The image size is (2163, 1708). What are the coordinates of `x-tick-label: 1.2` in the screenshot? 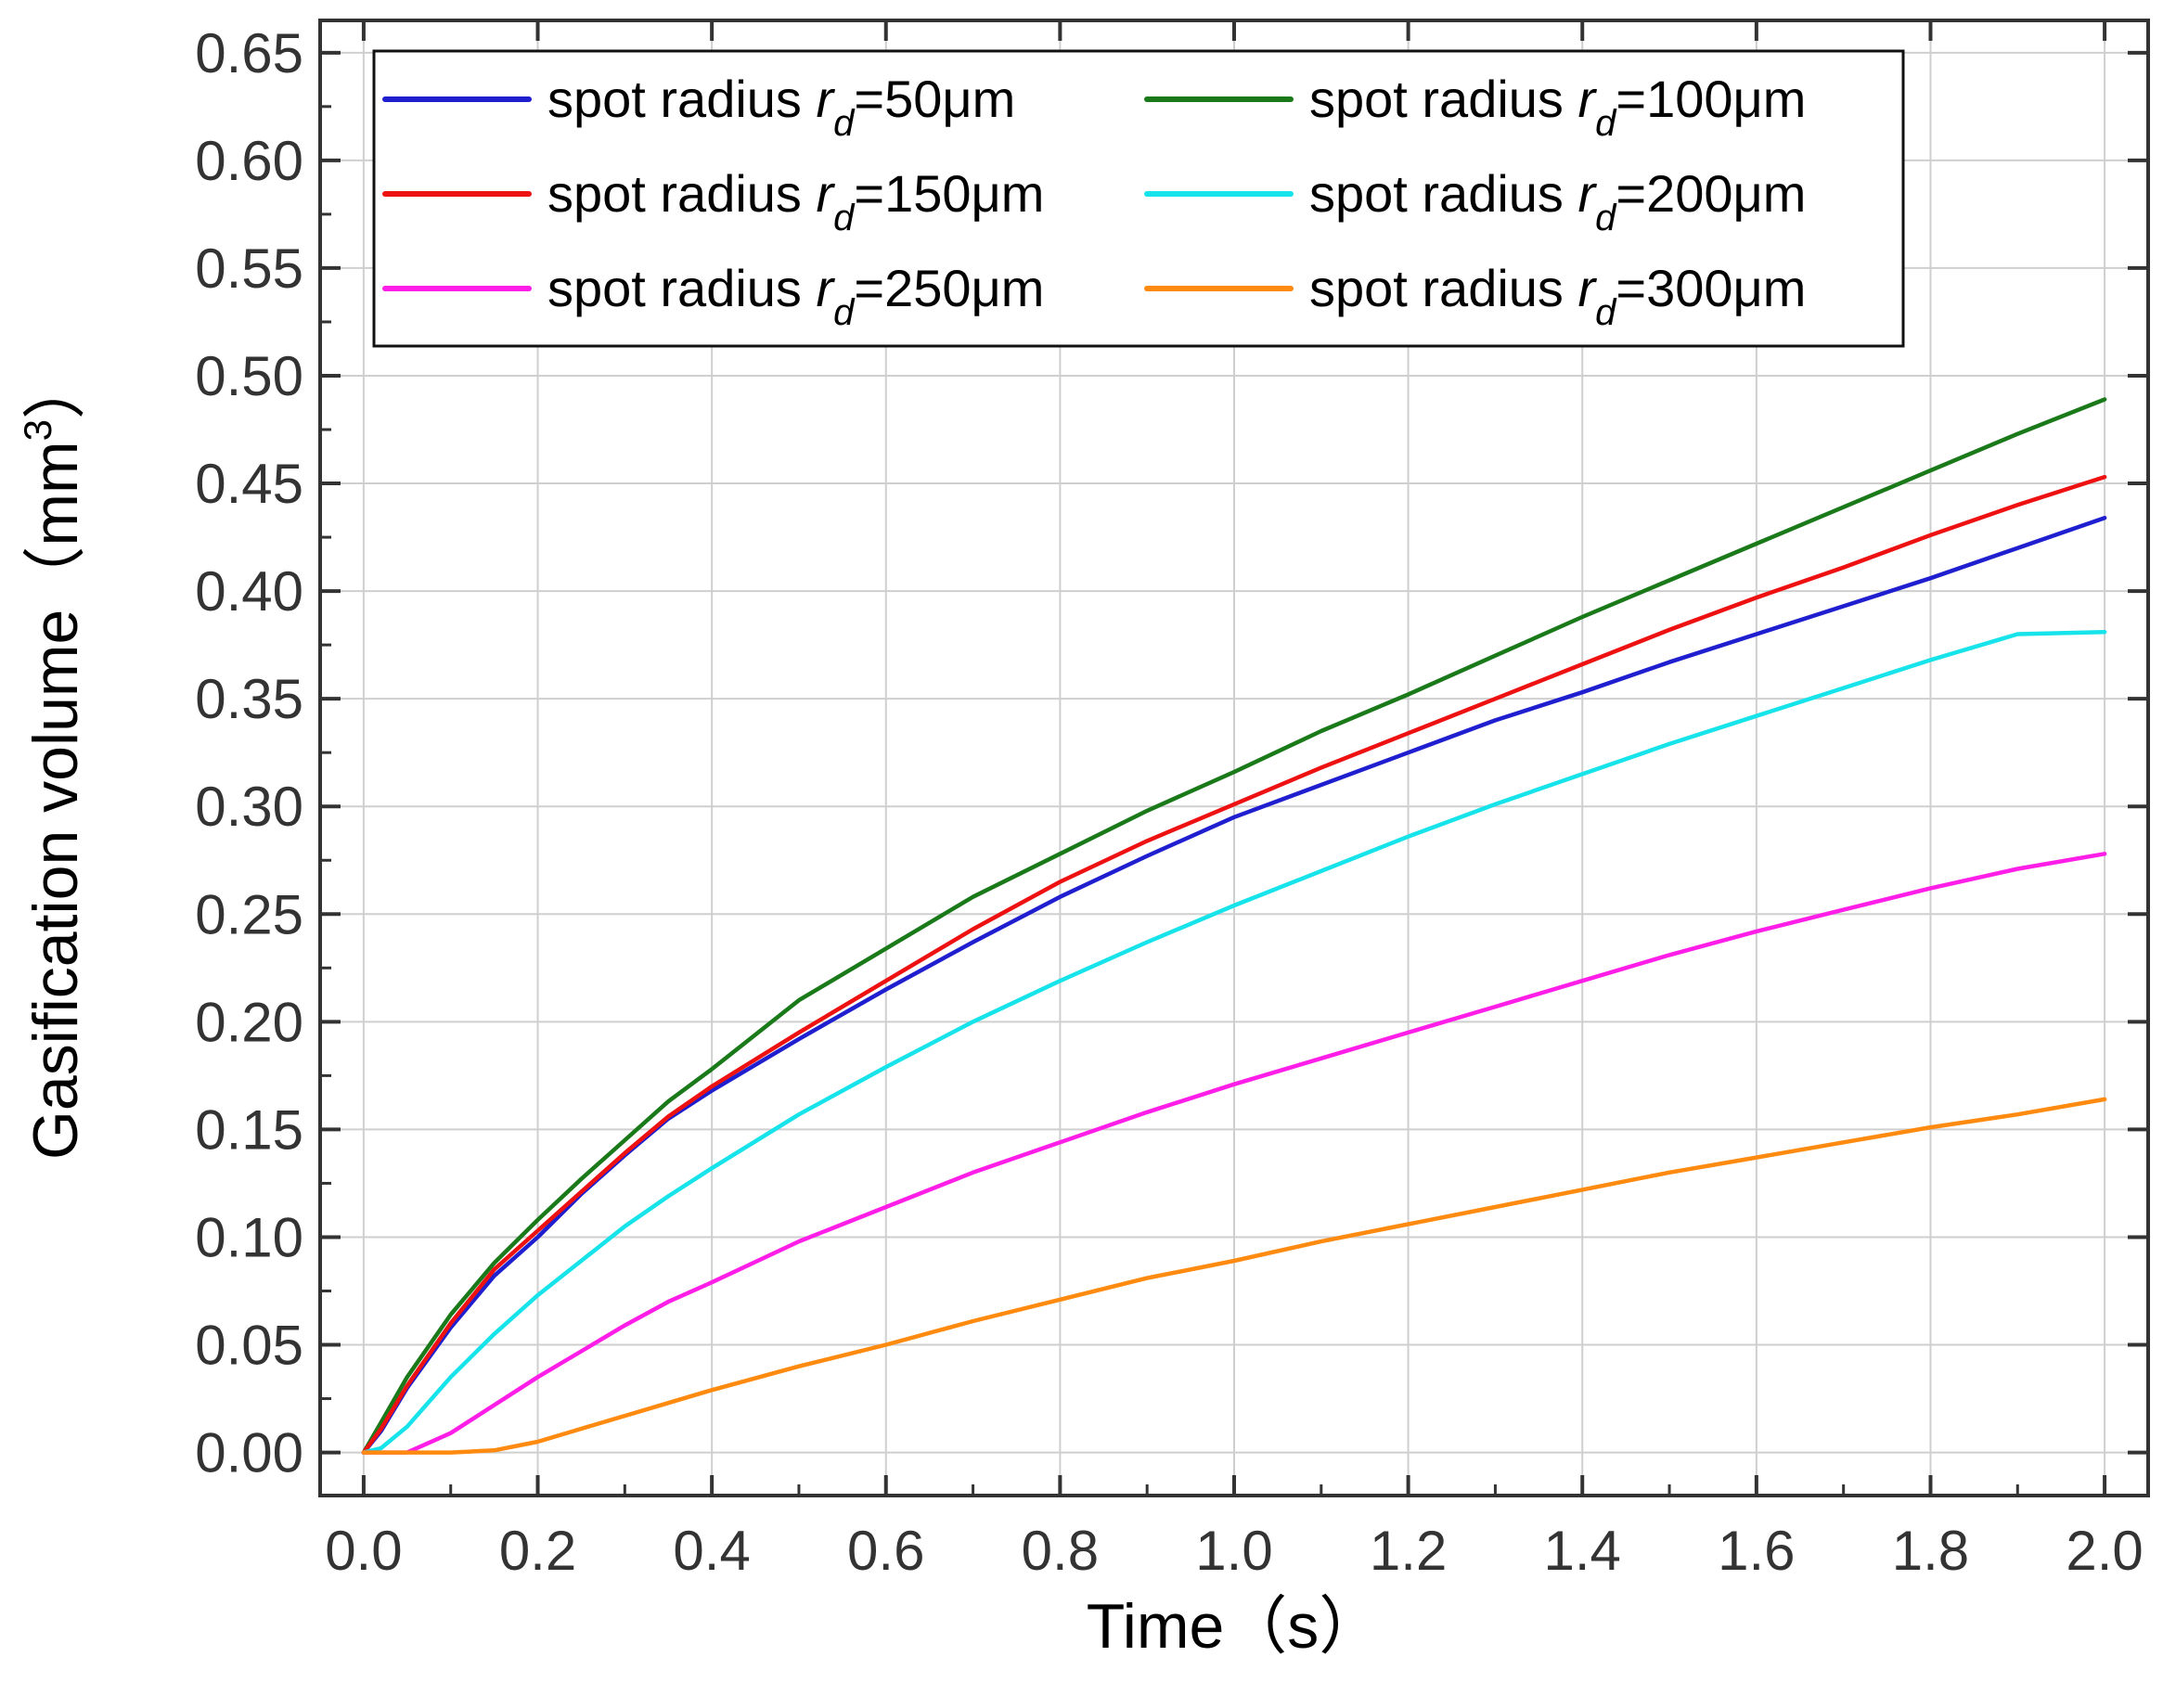 It's located at (1408, 1551).